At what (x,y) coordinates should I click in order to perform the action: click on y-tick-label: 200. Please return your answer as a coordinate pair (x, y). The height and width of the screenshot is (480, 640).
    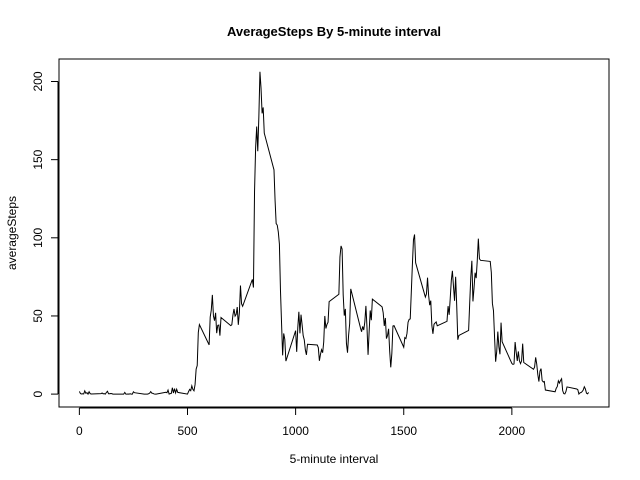
    Looking at the image, I should click on (38, 81).